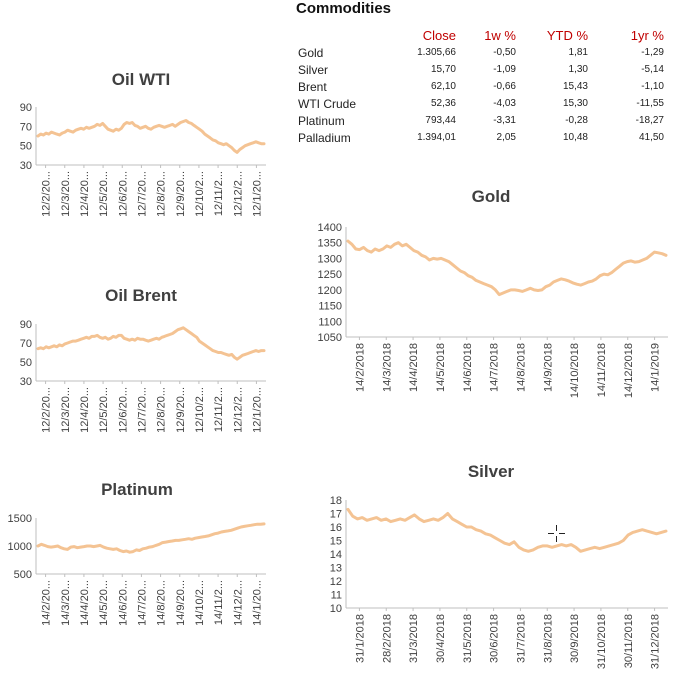 The height and width of the screenshot is (673, 684). What do you see at coordinates (504, 86) in the screenshot?
I see `row-1w: -0,66` at bounding box center [504, 86].